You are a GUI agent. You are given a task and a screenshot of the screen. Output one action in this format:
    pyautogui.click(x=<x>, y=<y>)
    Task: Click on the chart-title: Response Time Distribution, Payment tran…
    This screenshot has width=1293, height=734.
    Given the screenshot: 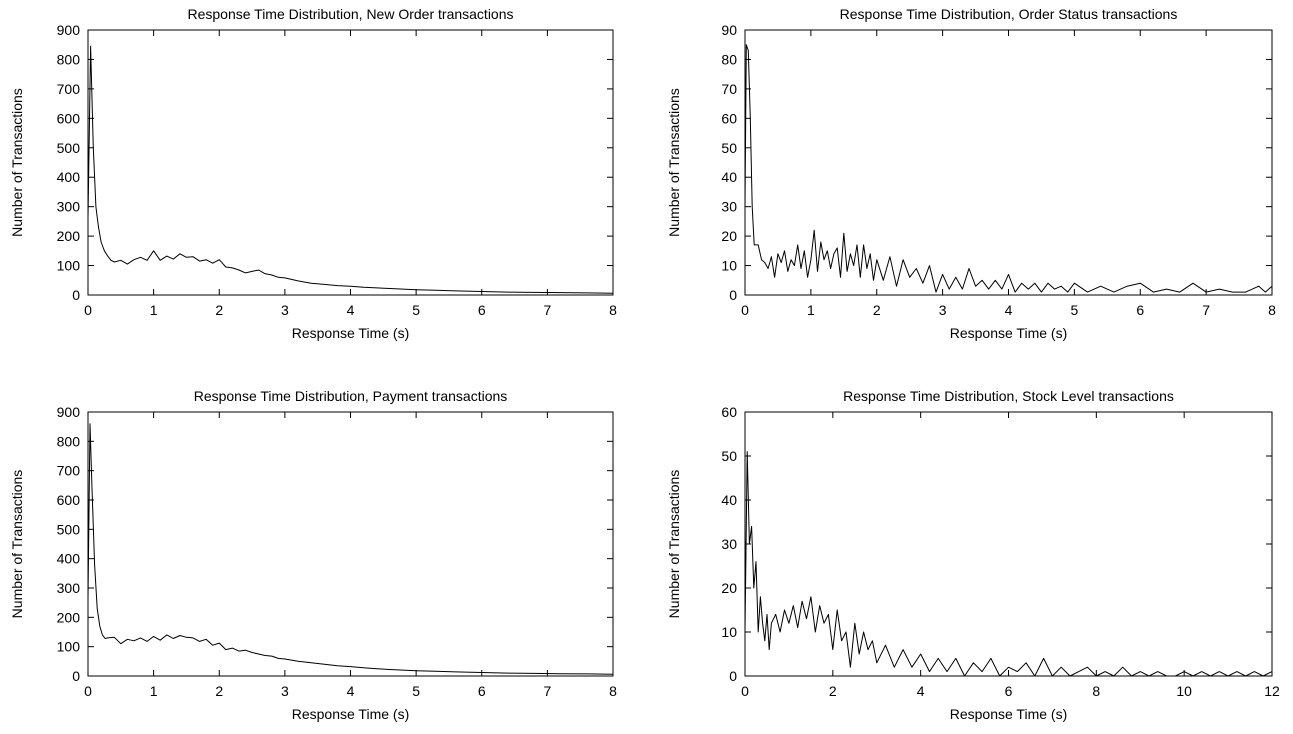 What is the action you would take?
    pyautogui.click(x=351, y=396)
    